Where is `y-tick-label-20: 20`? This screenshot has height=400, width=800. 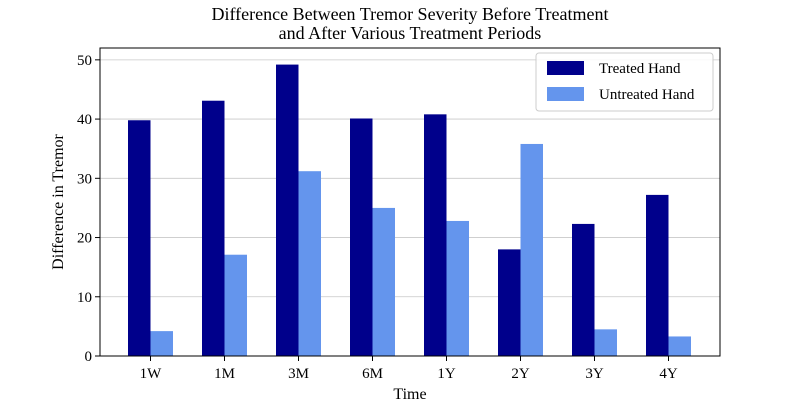
y-tick-label-20: 20 is located at coordinates (84, 239).